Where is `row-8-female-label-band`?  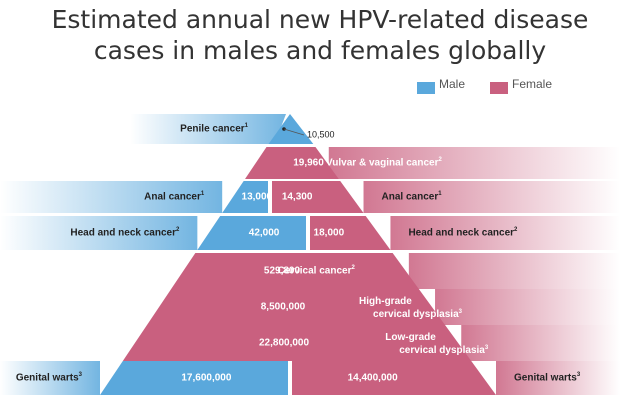
row-8-female-label-band is located at coordinates (558, 378).